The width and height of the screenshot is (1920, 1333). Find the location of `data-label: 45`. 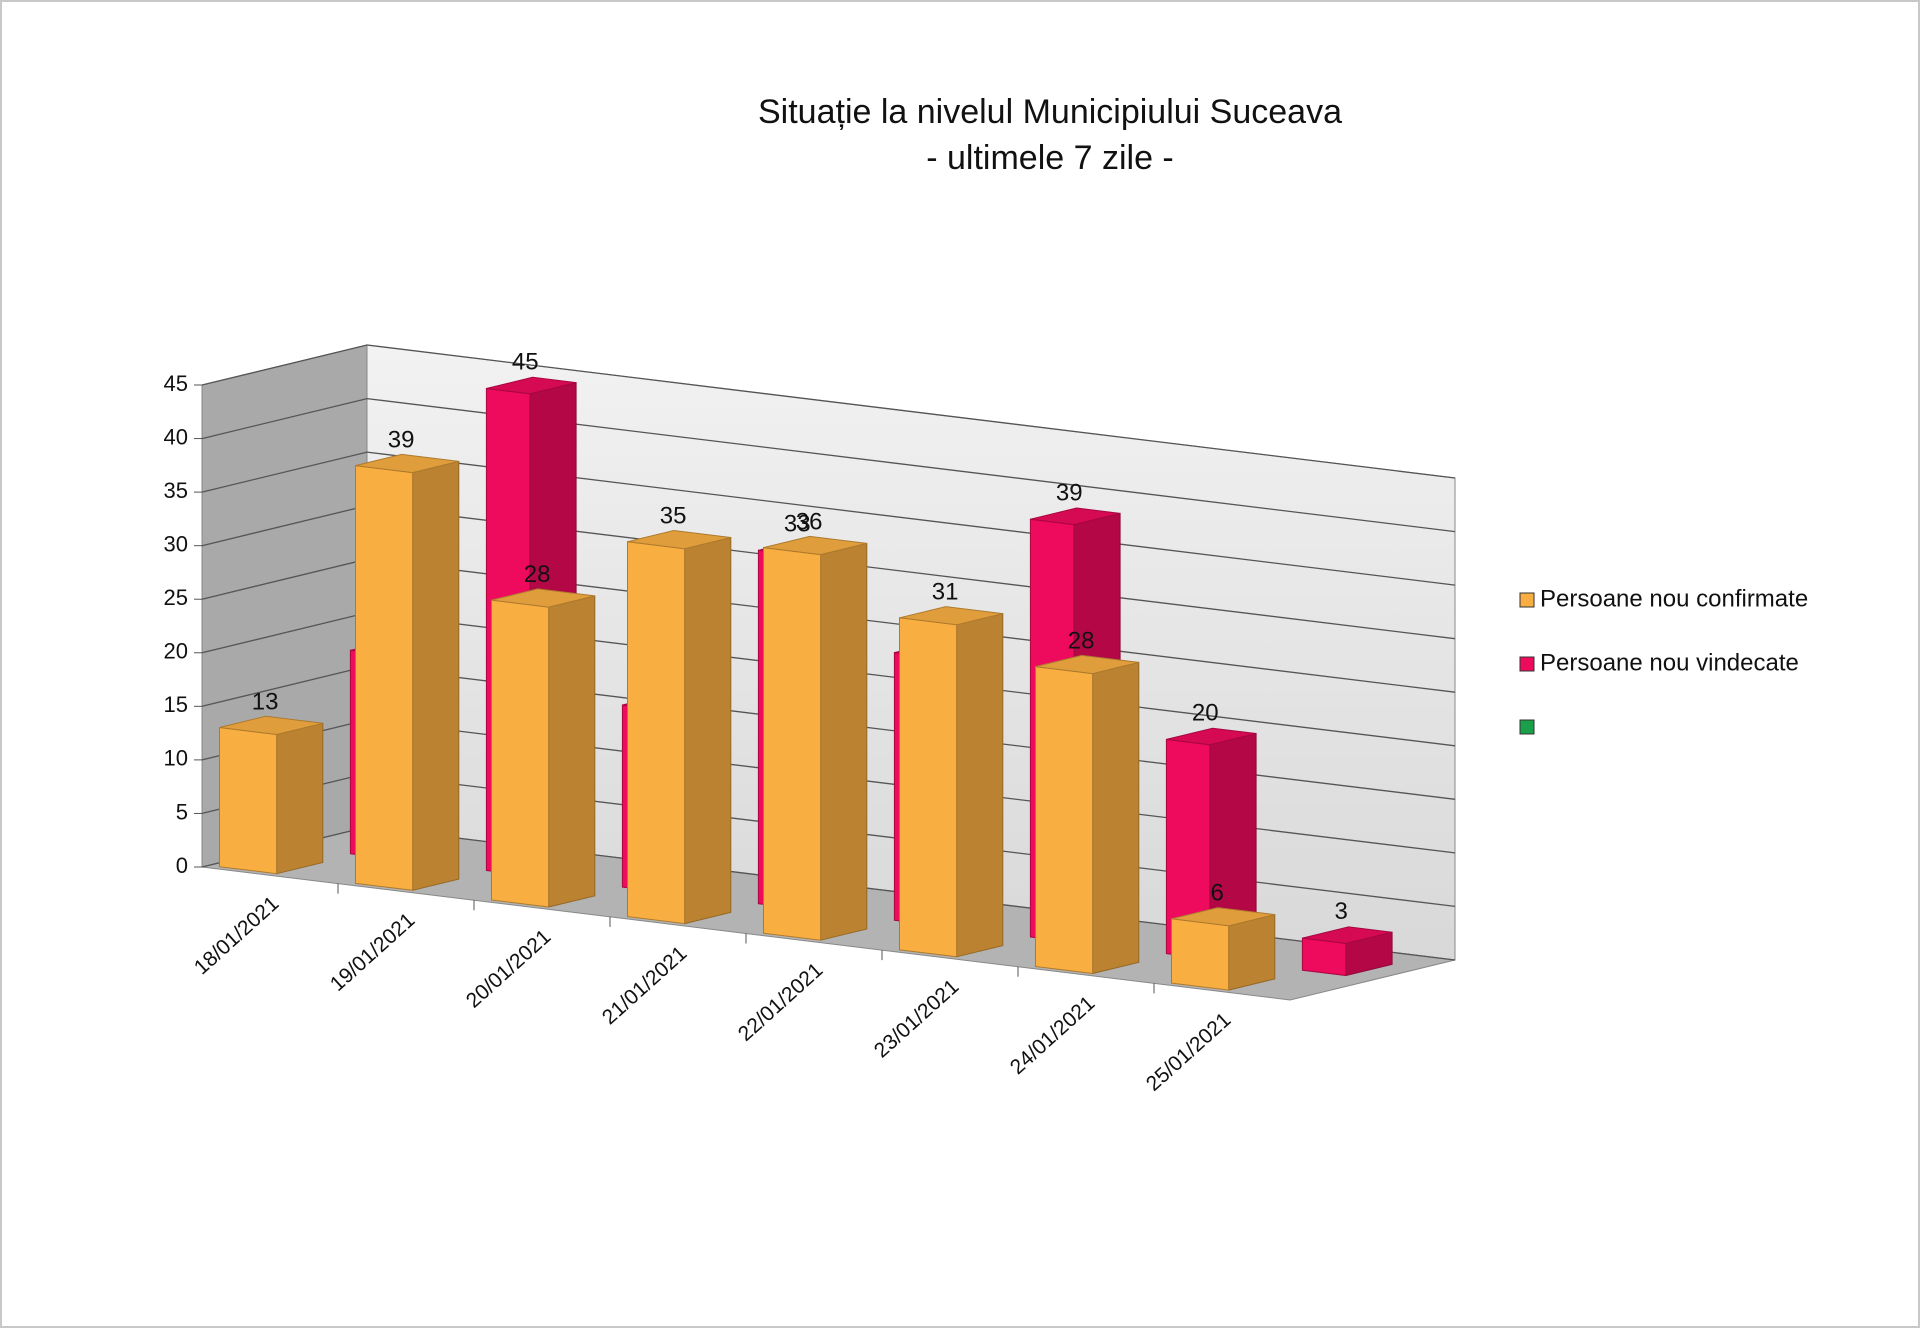

data-label: 45 is located at coordinates (525, 362).